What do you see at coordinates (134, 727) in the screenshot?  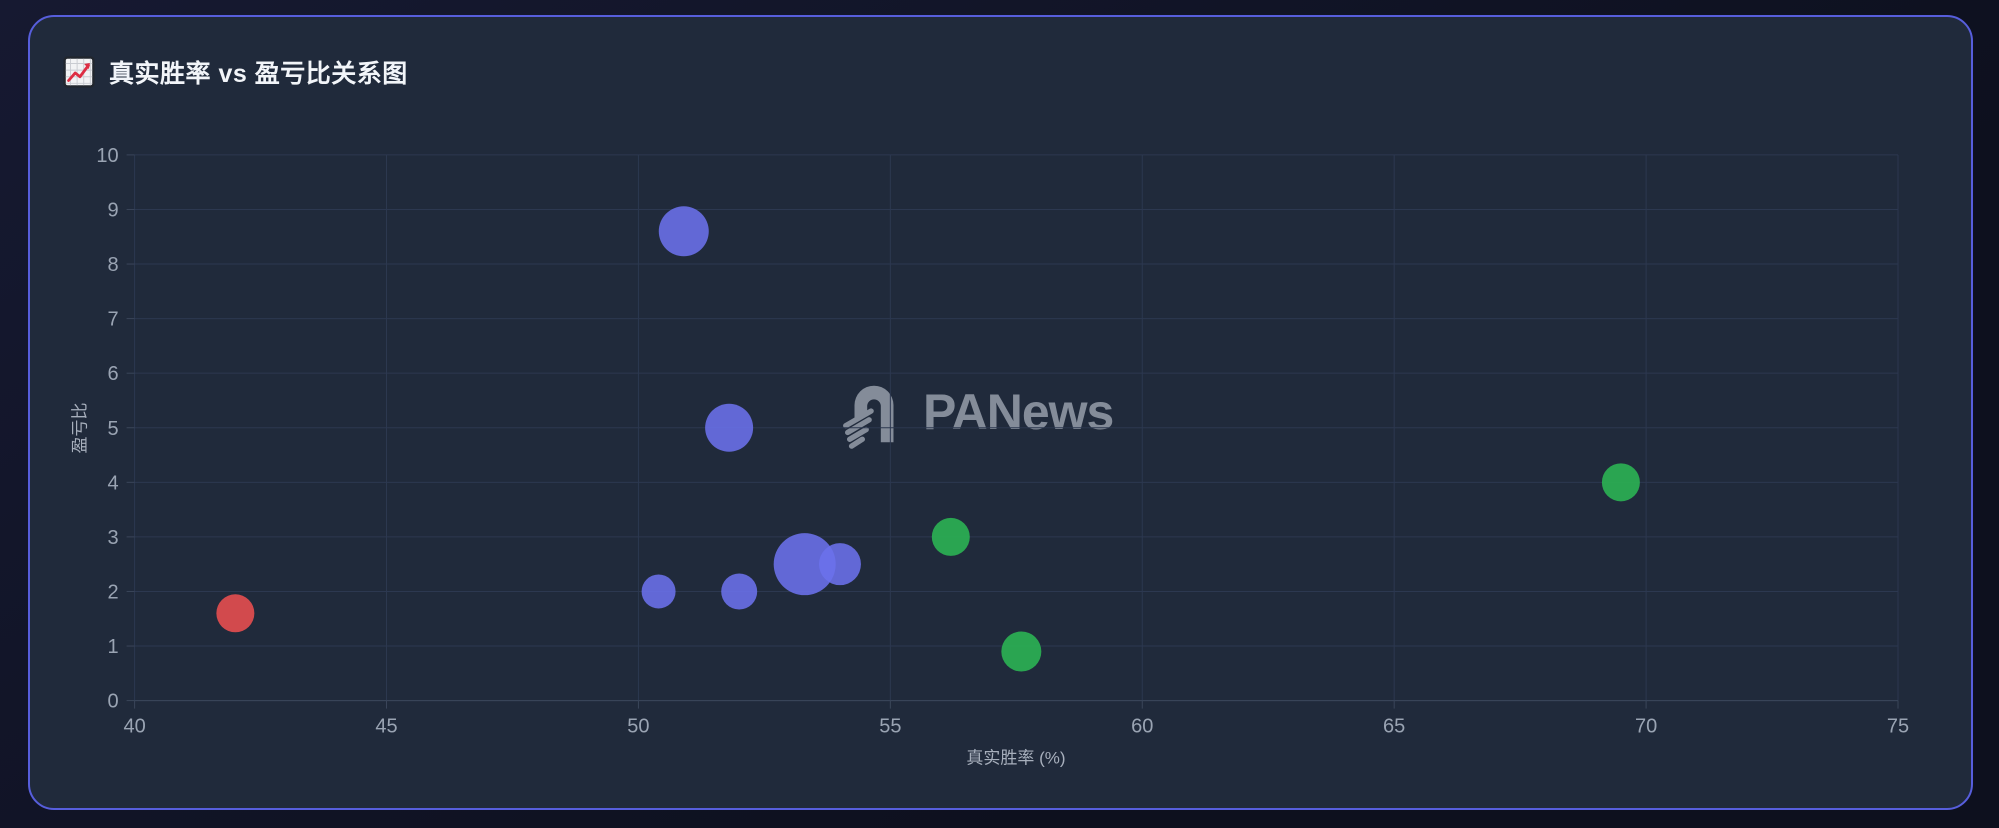 I see `x-tick-label: 40` at bounding box center [134, 727].